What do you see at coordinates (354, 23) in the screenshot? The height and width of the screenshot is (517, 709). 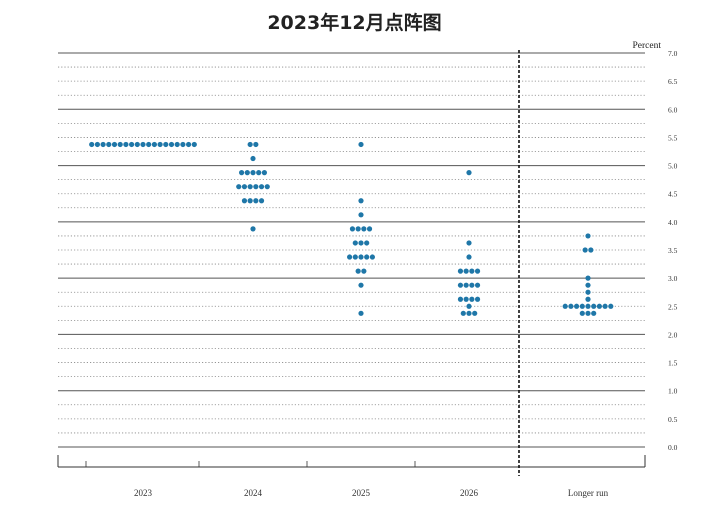 I see `chart-title: 2023年12月点阵图` at bounding box center [354, 23].